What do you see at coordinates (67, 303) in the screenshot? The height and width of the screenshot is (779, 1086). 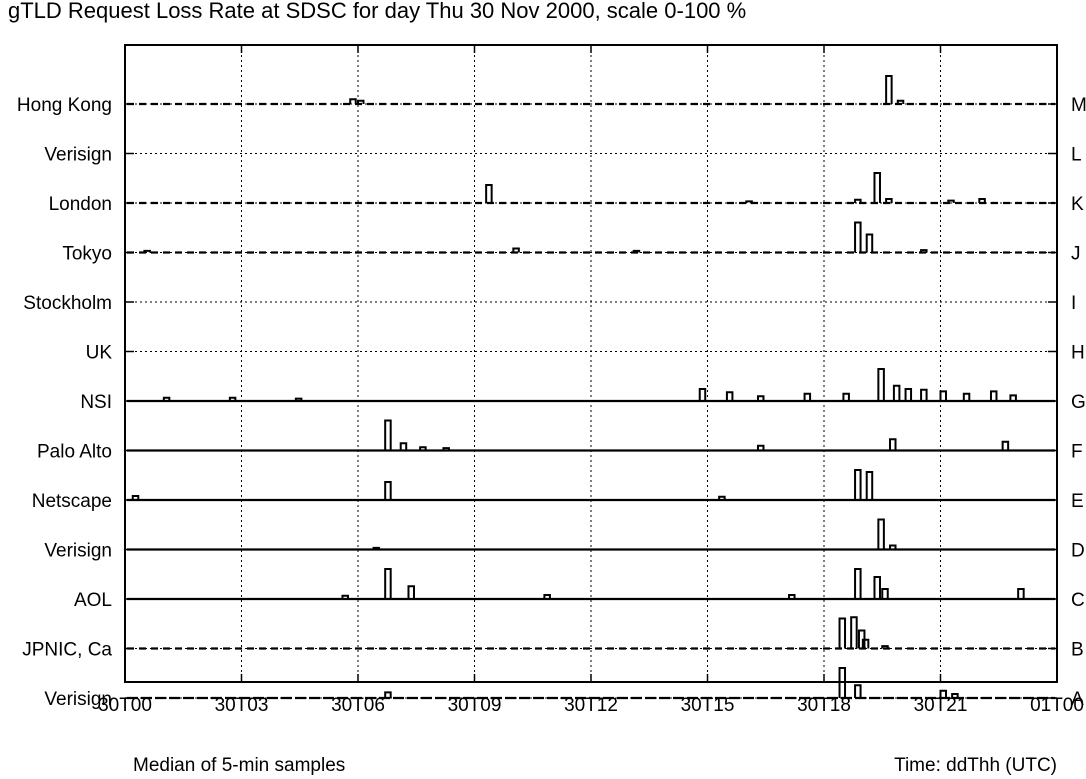 I see `row-label: Stockholm` at bounding box center [67, 303].